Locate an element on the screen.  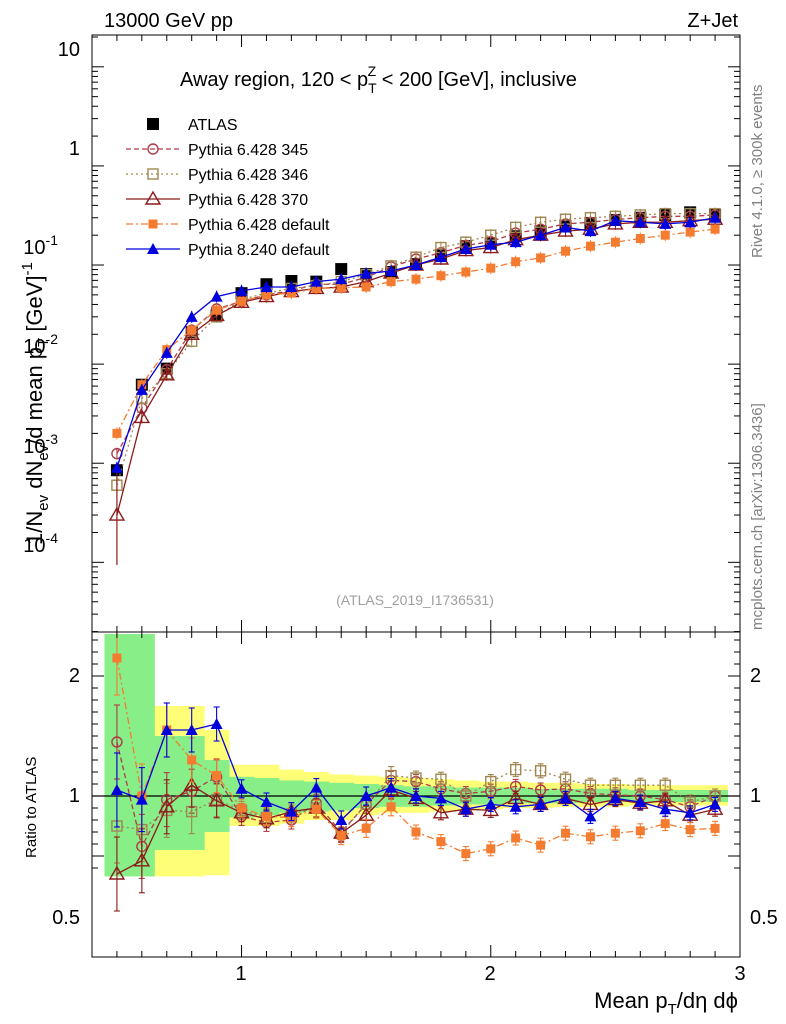
legend-label-0: ATLAS is located at coordinates (213, 125).